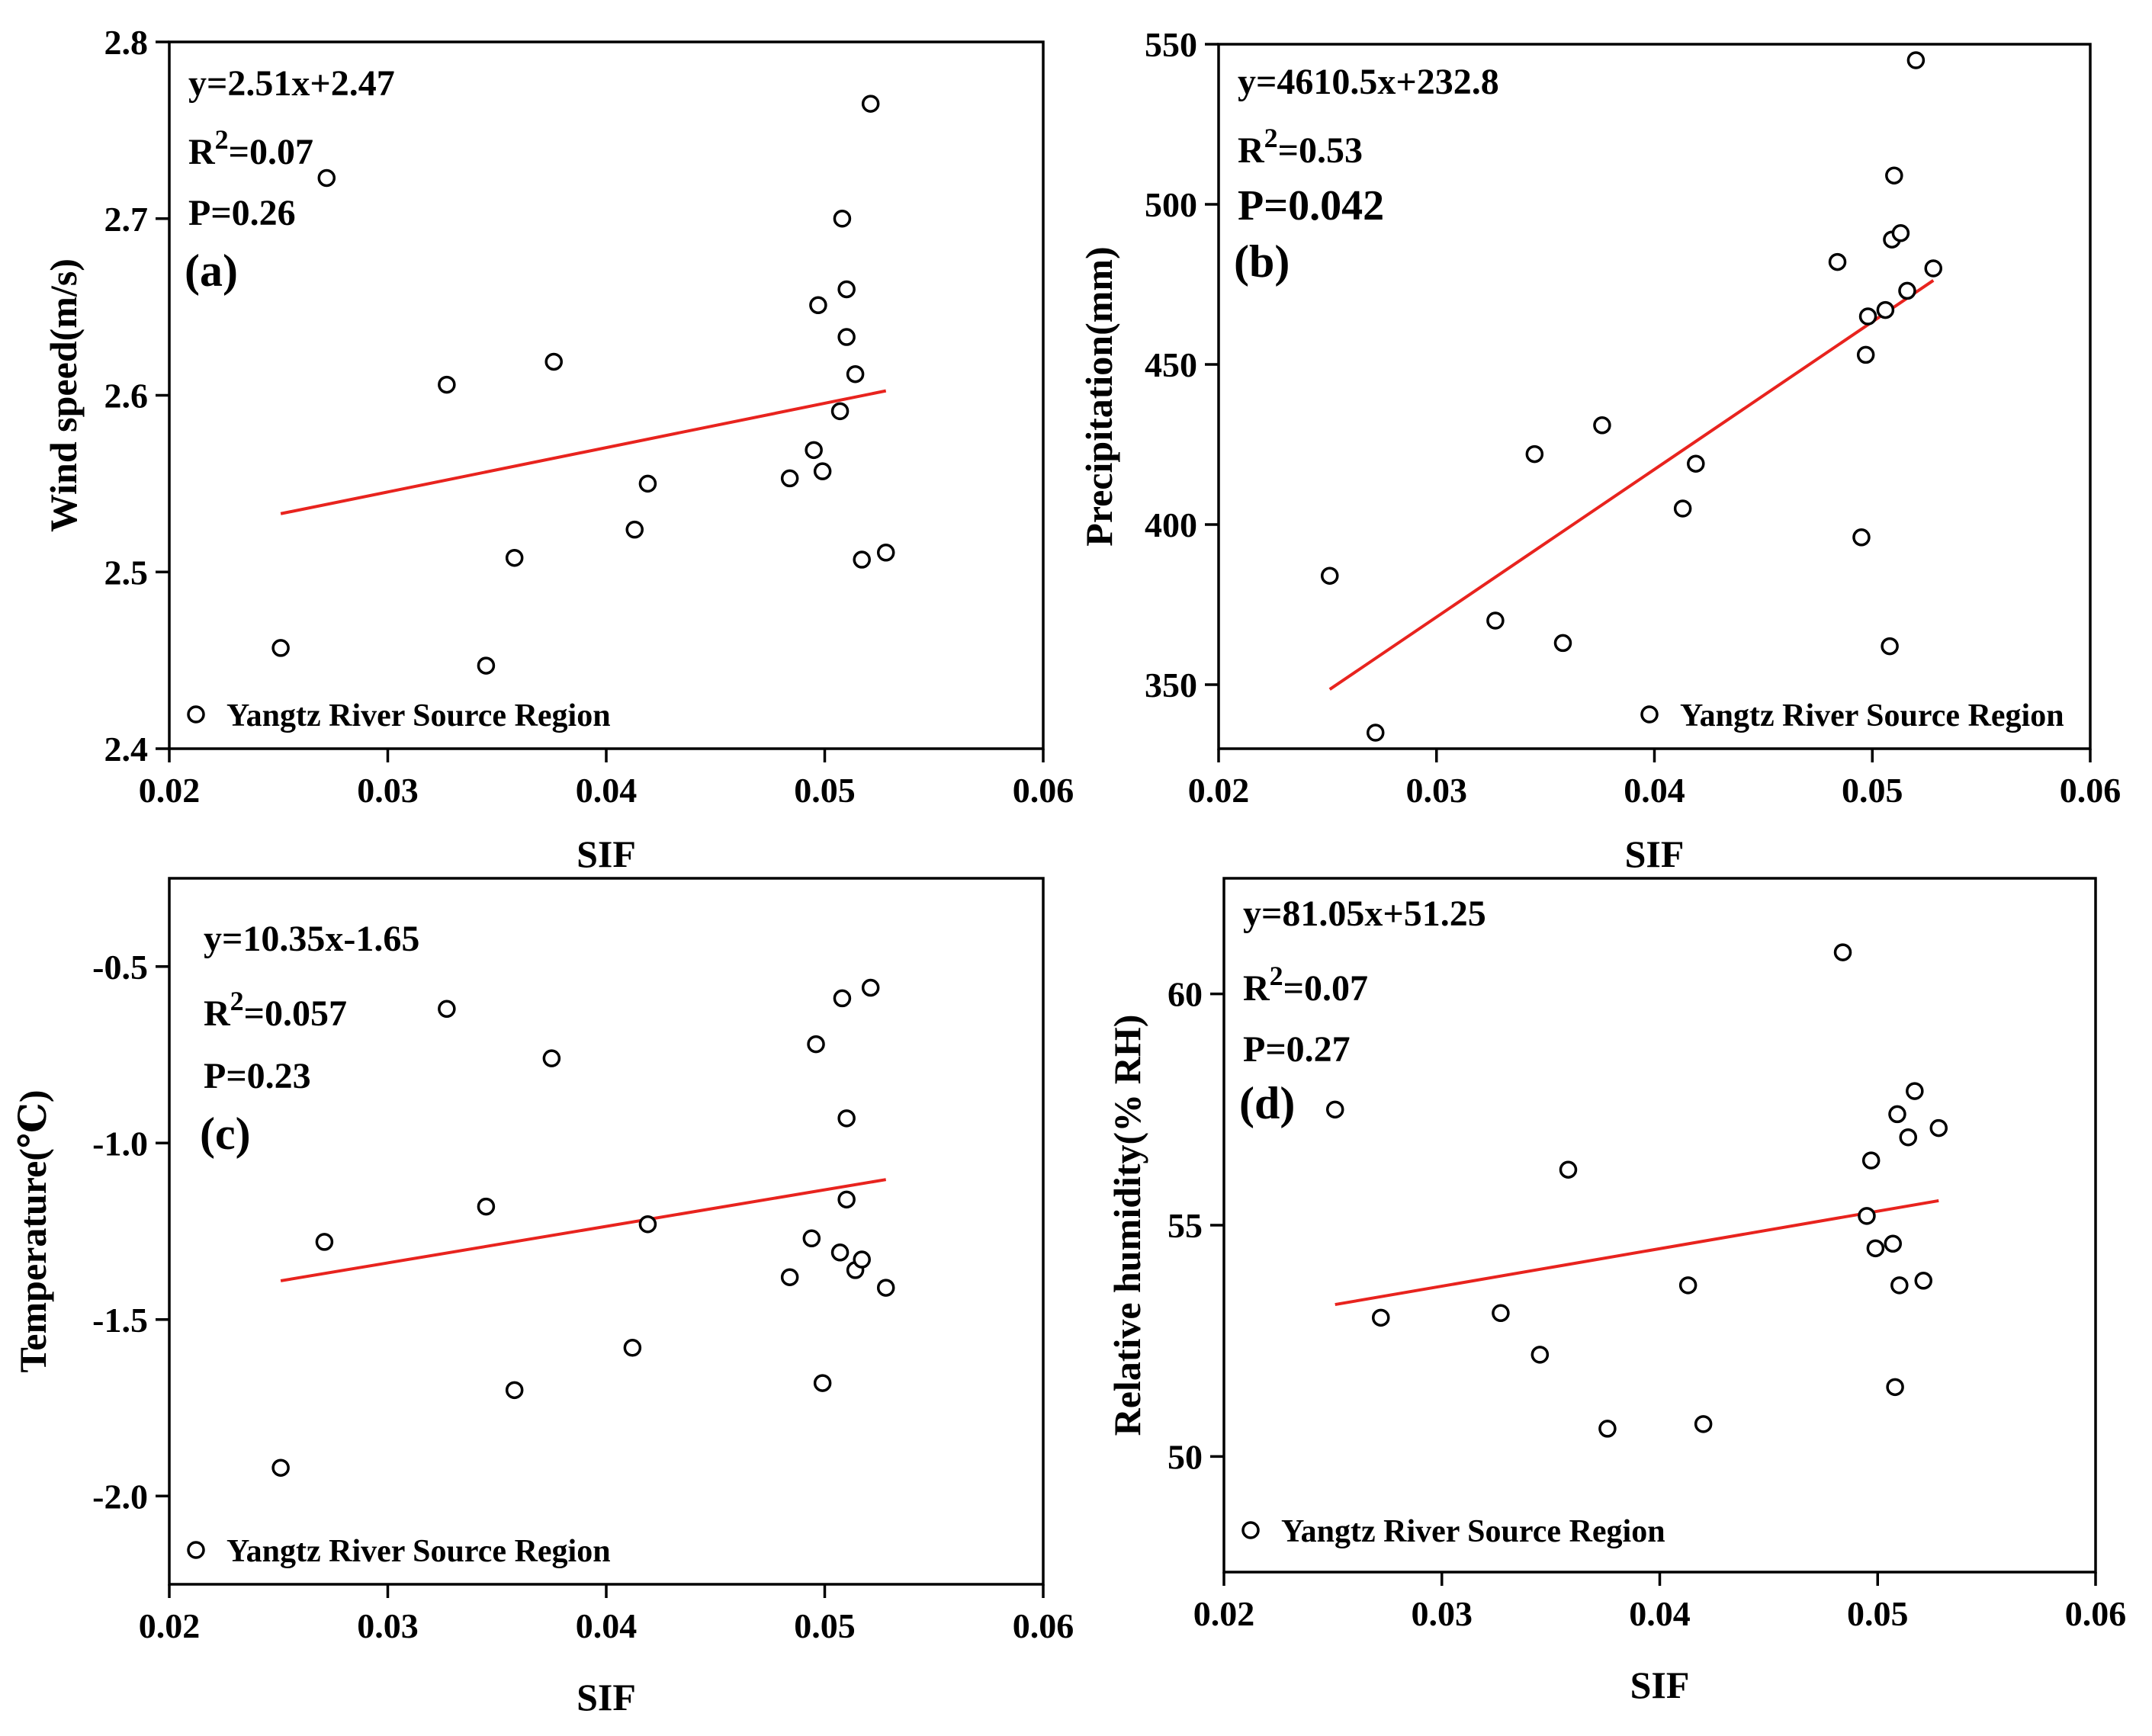  What do you see at coordinates (1297, 1049) in the screenshot?
I see `p-value-label: P=0.27` at bounding box center [1297, 1049].